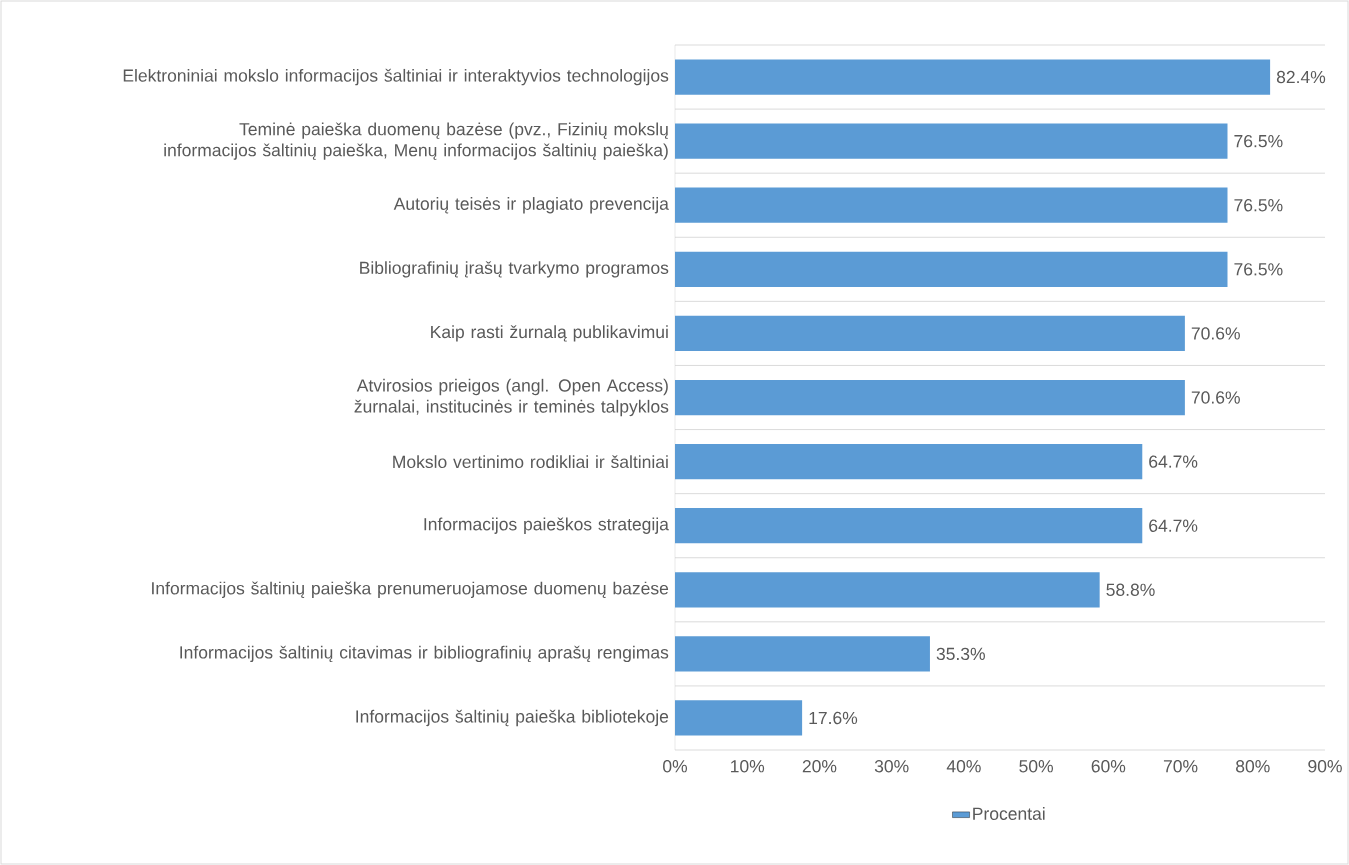  I want to click on x-tick-label: 0%, so click(675, 766).